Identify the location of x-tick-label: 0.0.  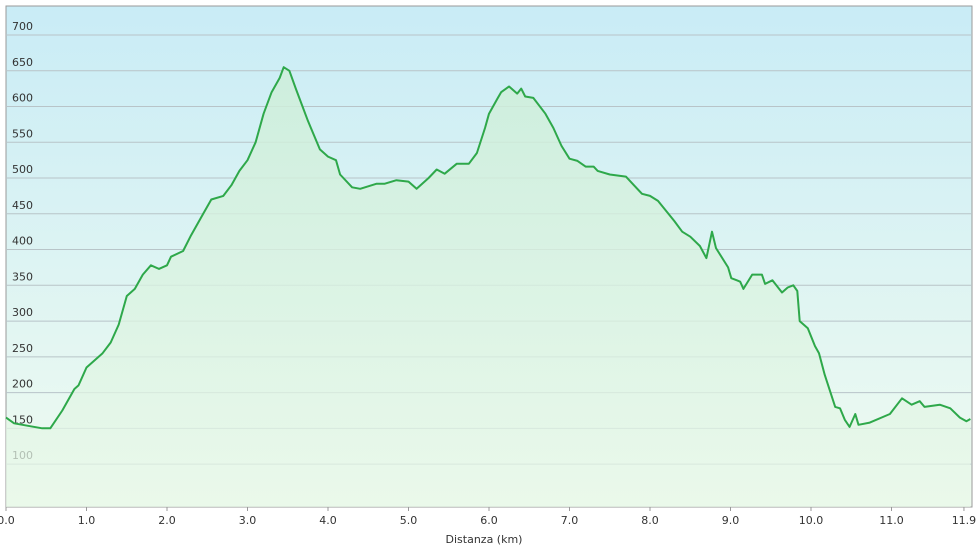
(7, 520).